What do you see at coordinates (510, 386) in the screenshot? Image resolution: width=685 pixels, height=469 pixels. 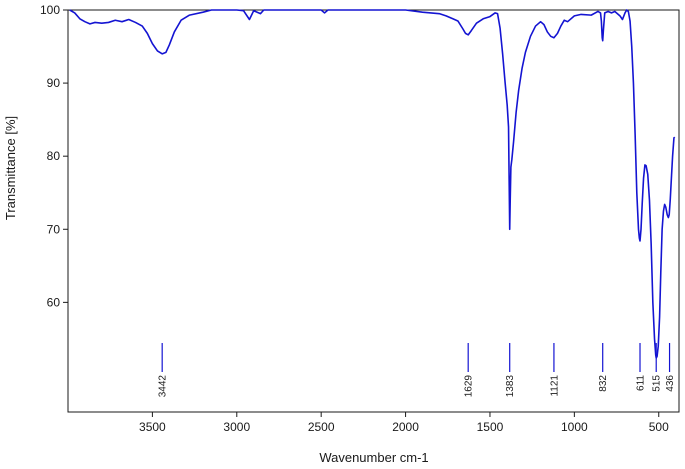 I see `peak-label: 1383` at bounding box center [510, 386].